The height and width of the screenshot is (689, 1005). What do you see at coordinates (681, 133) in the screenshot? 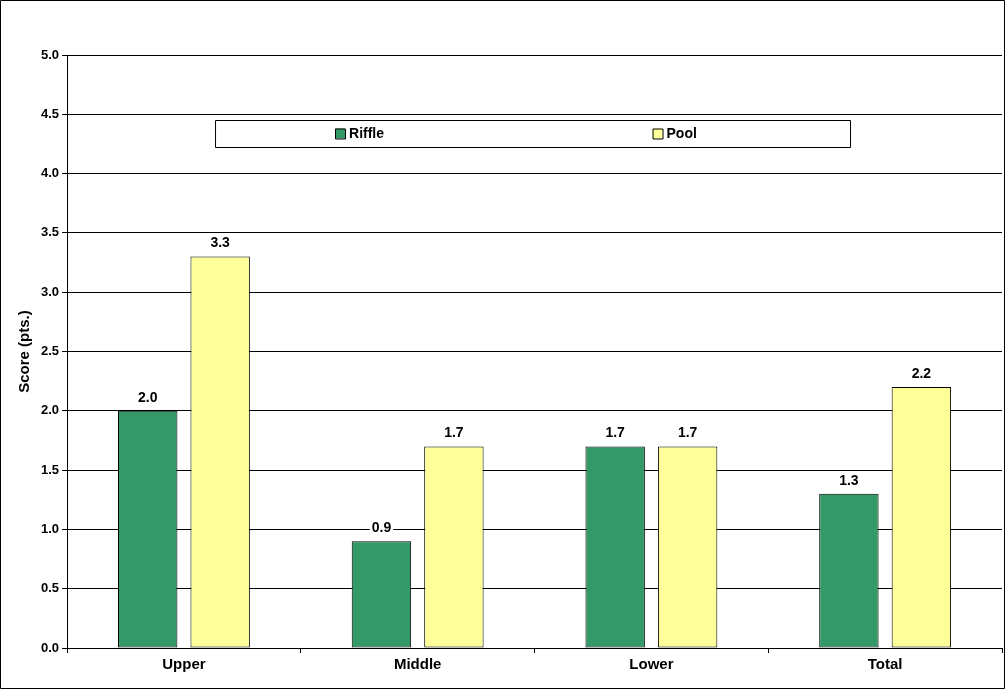
I see `legend-label: Pool` at bounding box center [681, 133].